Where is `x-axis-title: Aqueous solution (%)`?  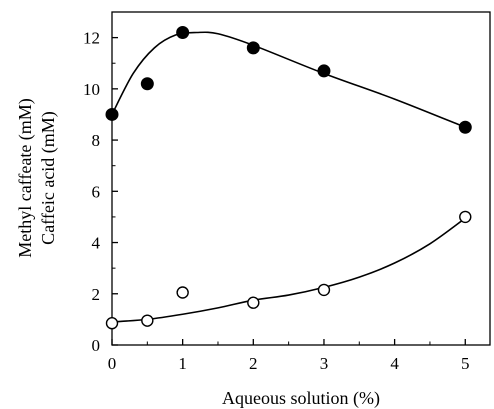 x-axis-title: Aqueous solution (%) is located at coordinates (301, 398).